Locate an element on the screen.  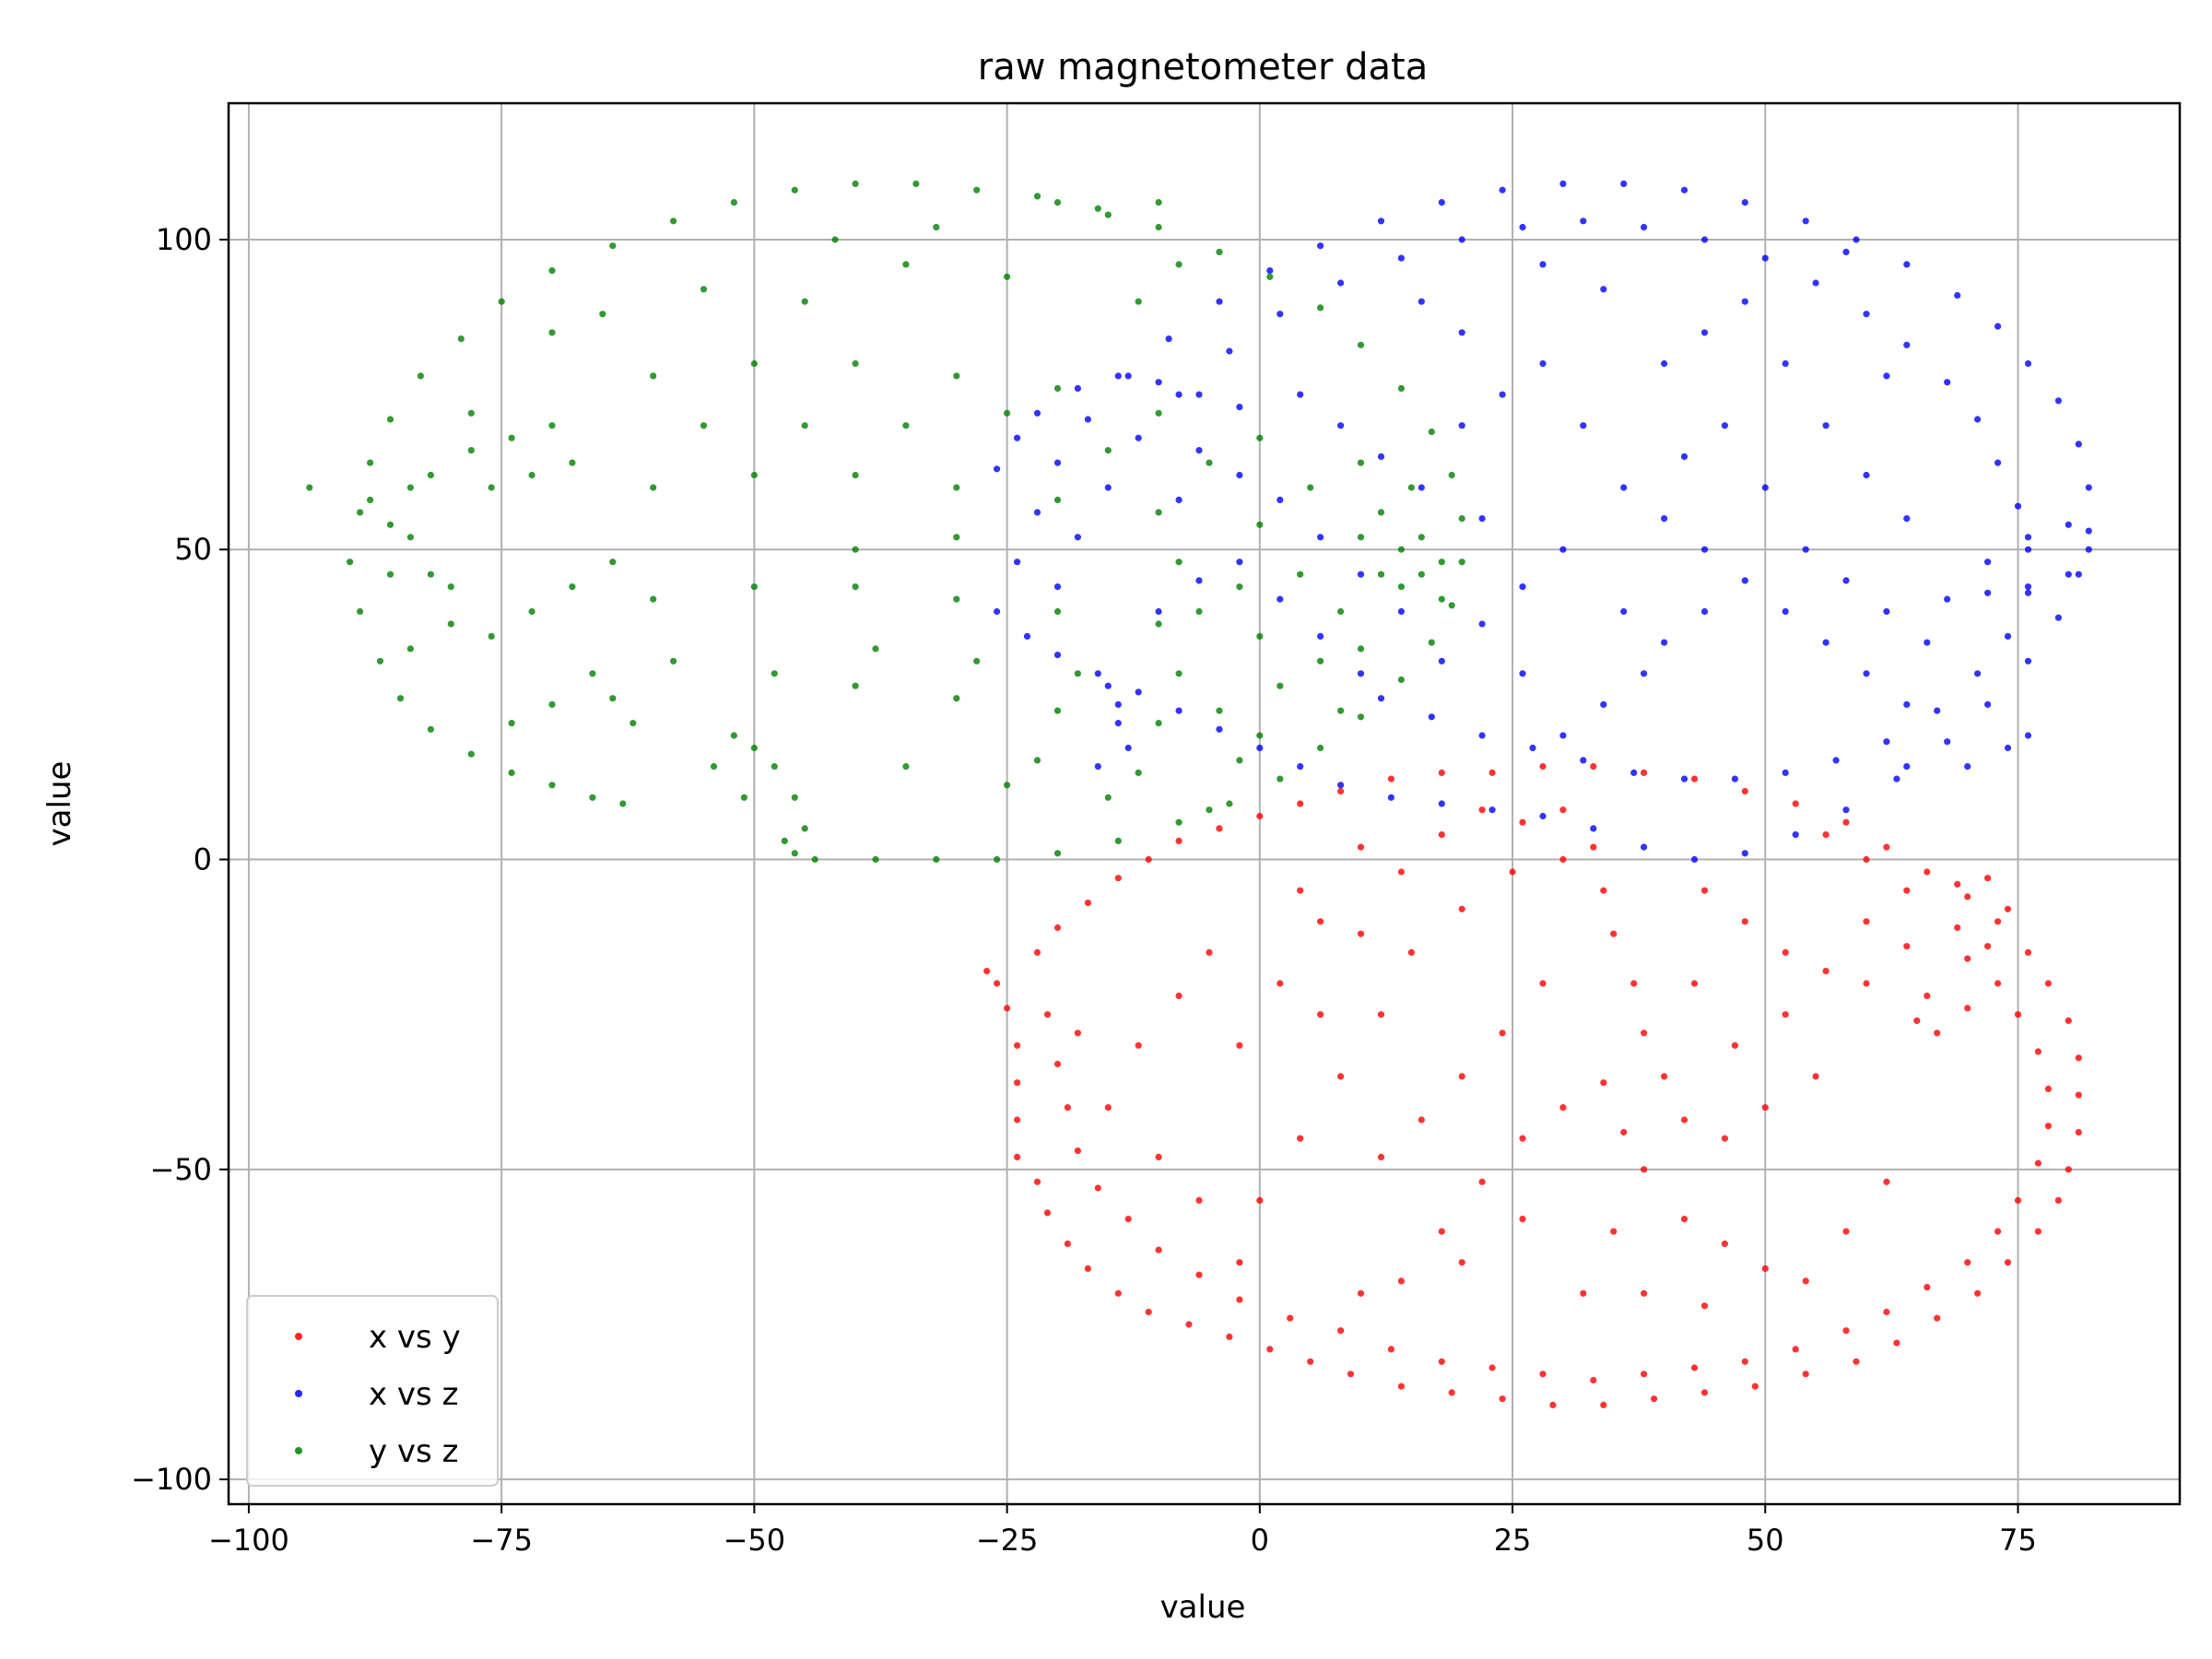
x-tick-label: 50 is located at coordinates (1765, 1540).